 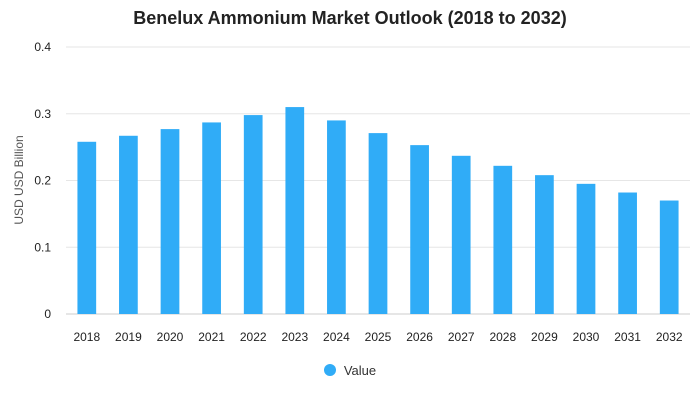 I want to click on x-tick-label: 2020, so click(x=170, y=337).